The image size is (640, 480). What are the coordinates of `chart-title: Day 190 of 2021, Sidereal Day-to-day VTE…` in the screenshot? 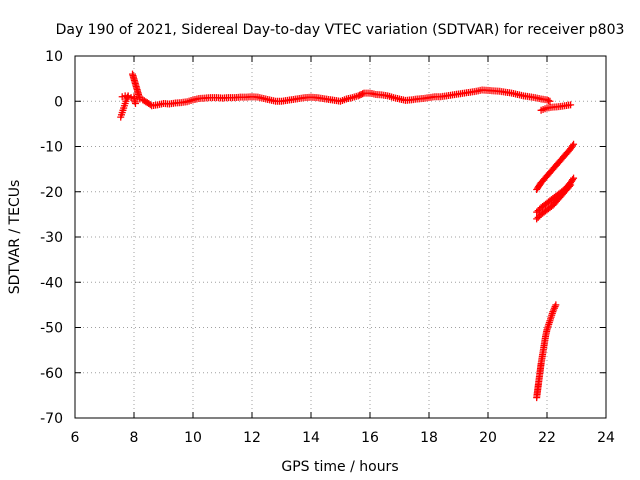 It's located at (340, 30).